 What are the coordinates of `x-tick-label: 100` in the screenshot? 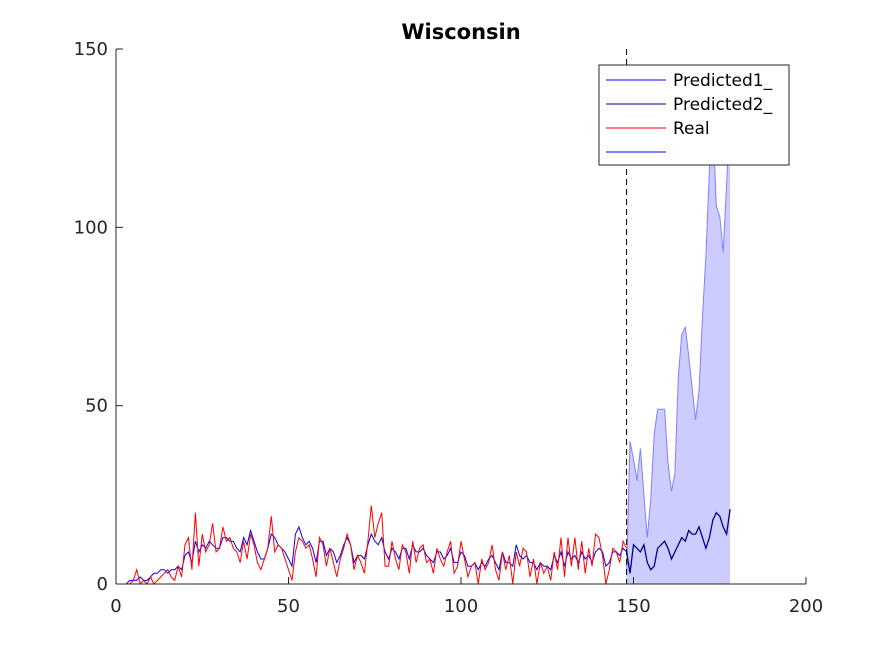 It's located at (461, 606).